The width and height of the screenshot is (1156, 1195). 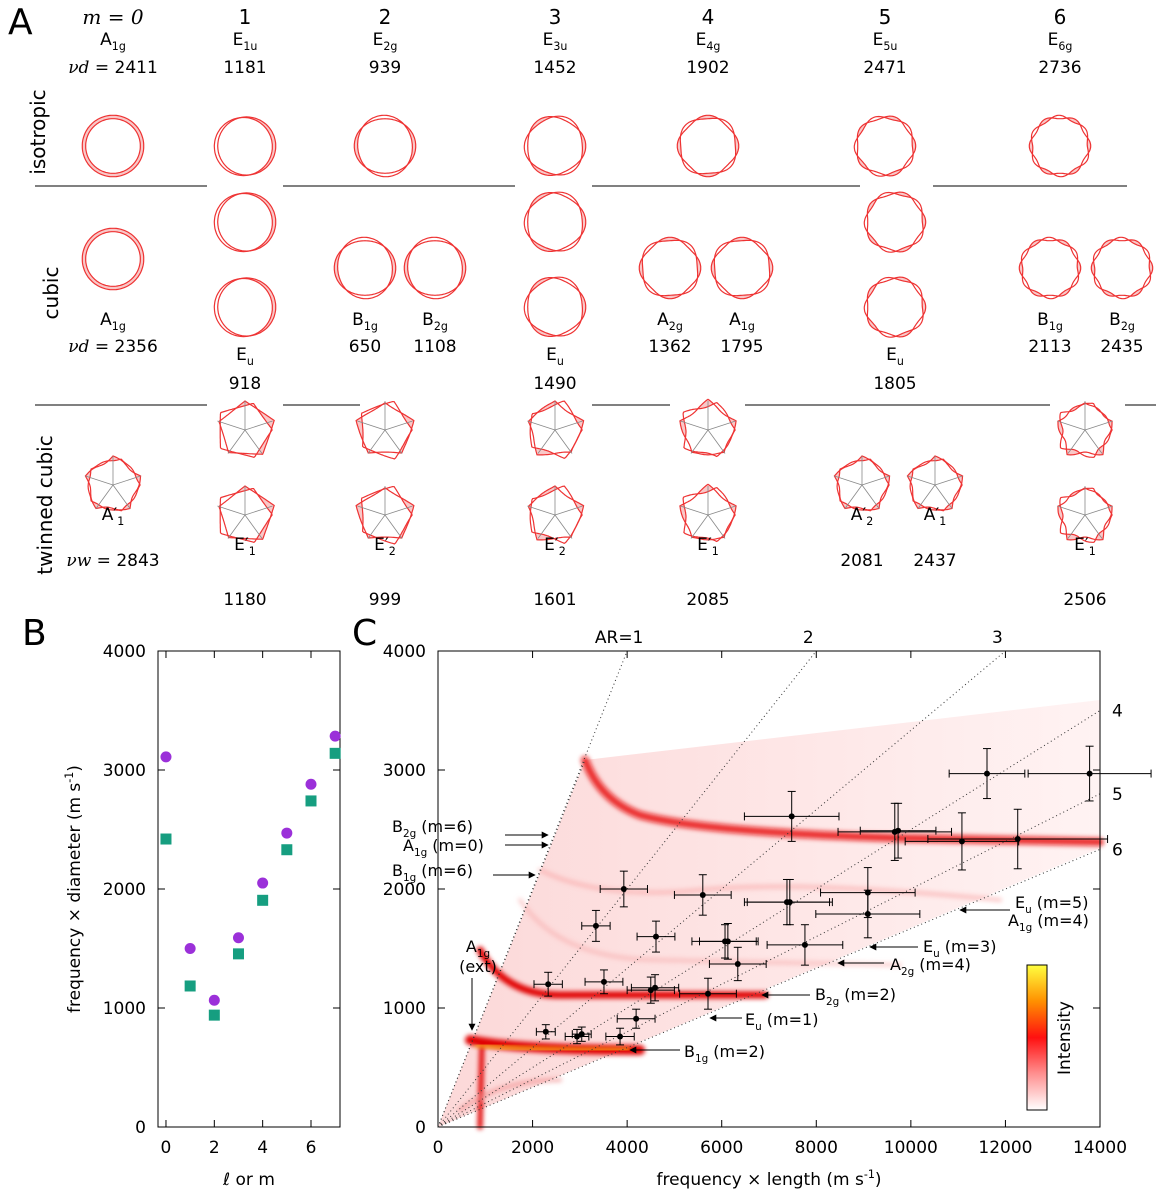 What do you see at coordinates (434, 347) in the screenshot?
I see `mode-frequency: 1108` at bounding box center [434, 347].